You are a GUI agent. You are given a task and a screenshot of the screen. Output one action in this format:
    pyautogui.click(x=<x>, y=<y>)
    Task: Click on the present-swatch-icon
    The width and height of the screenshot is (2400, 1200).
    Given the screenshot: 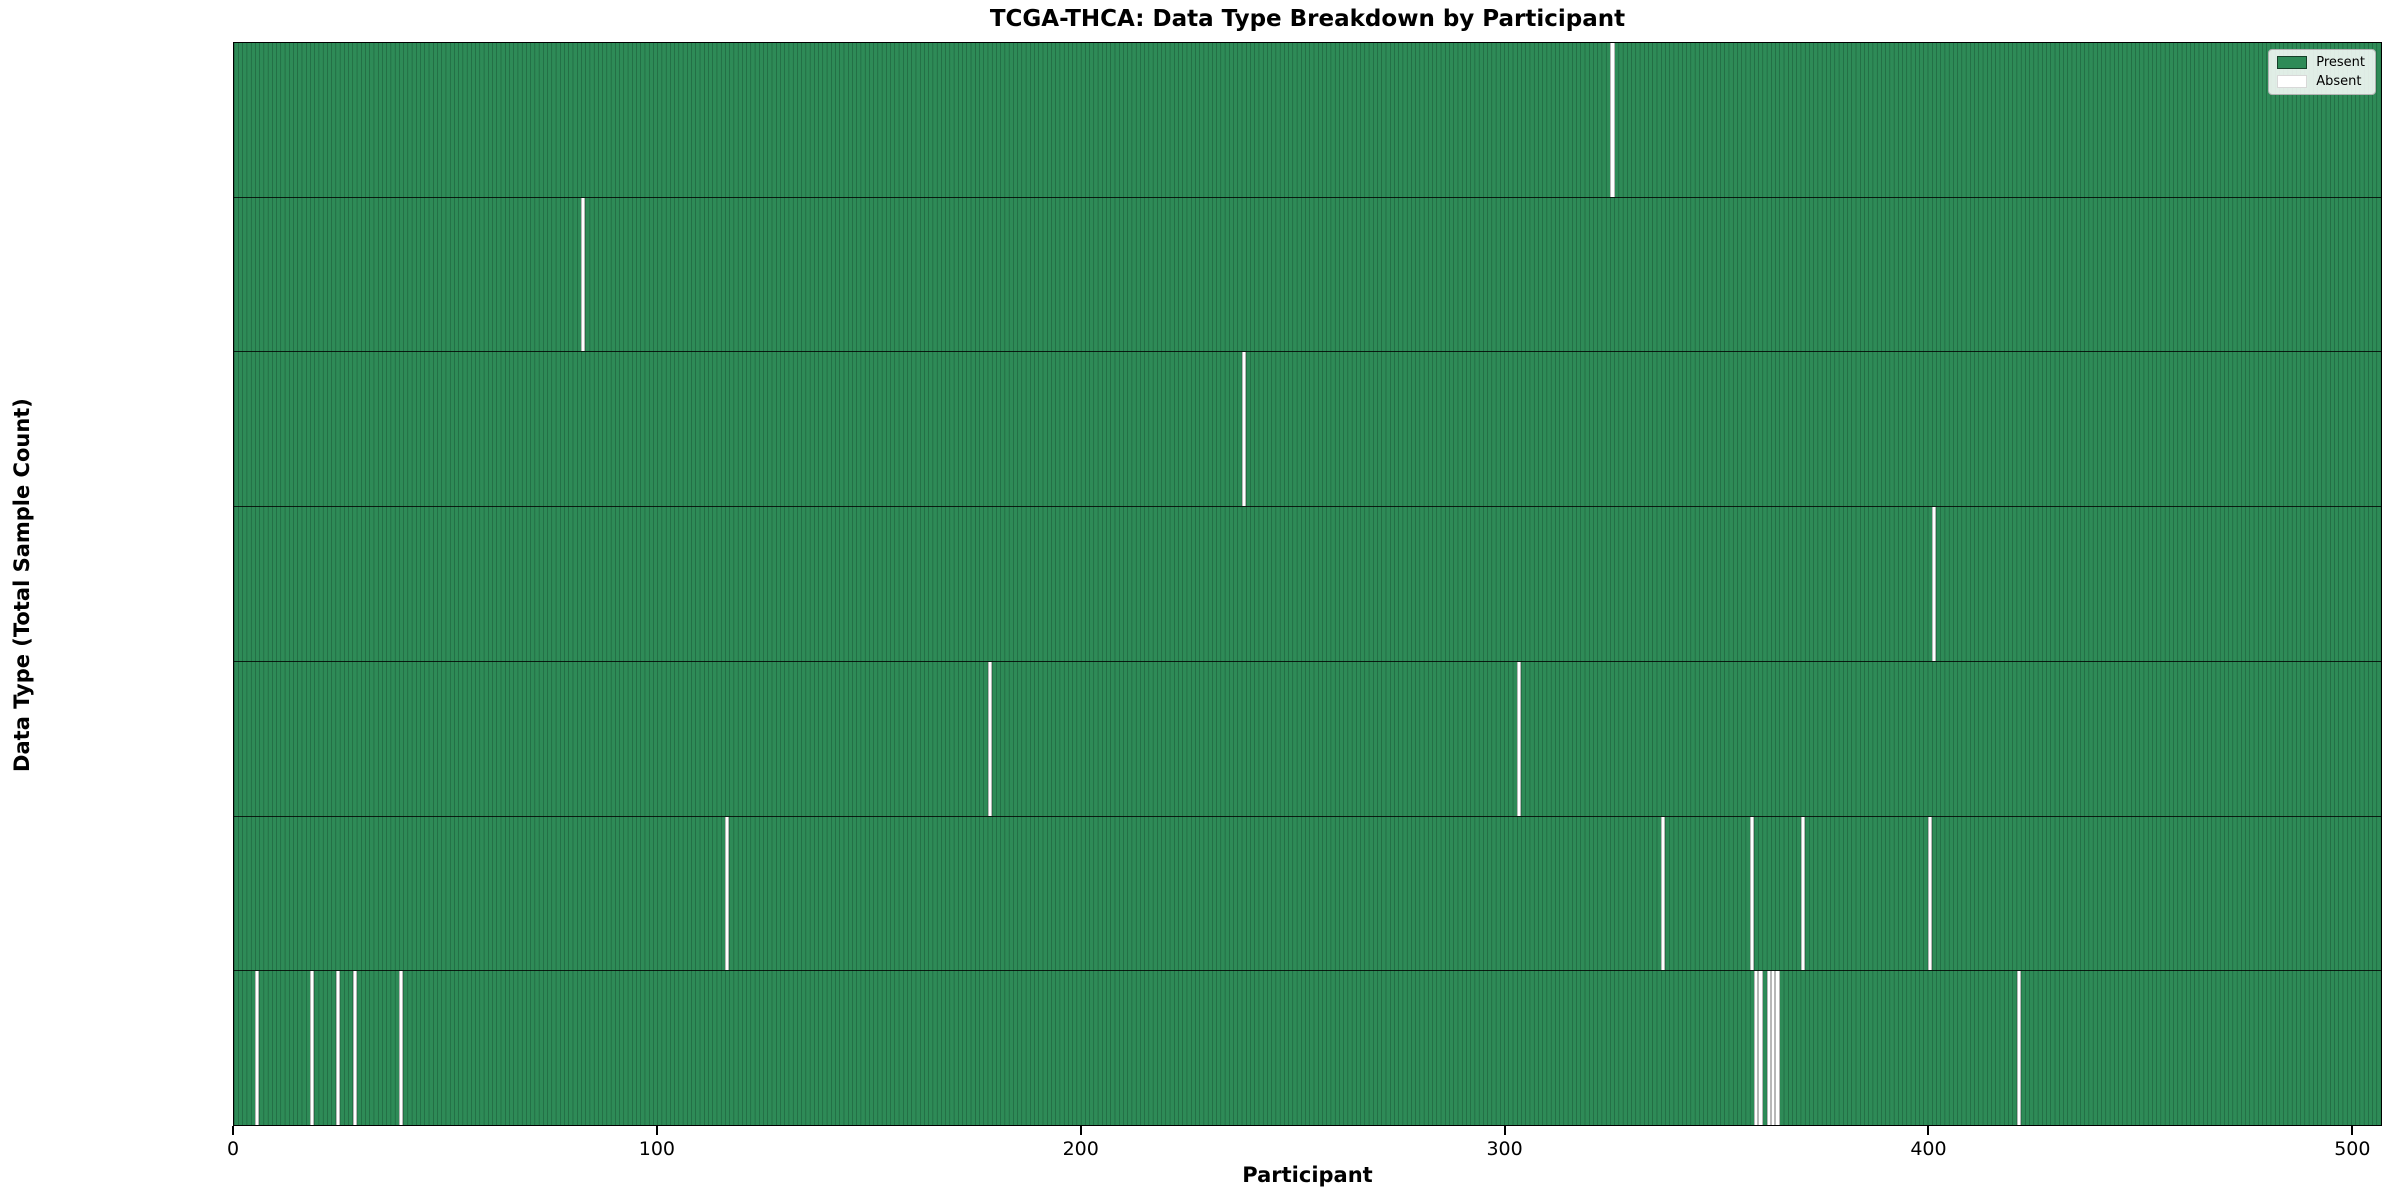 What is the action you would take?
    pyautogui.click(x=2292, y=62)
    